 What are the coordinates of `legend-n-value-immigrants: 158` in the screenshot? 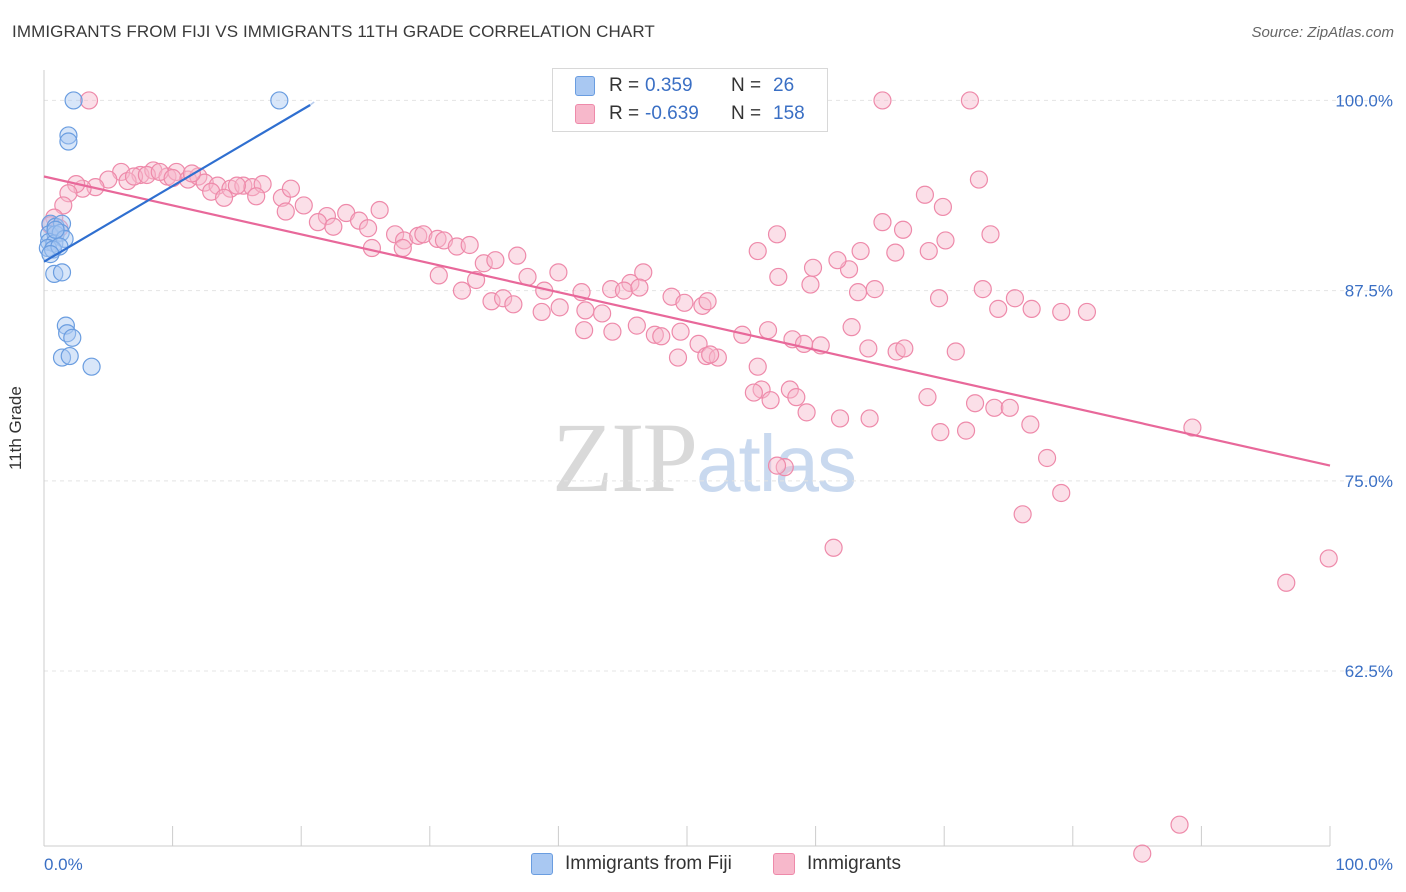 It's located at (789, 113).